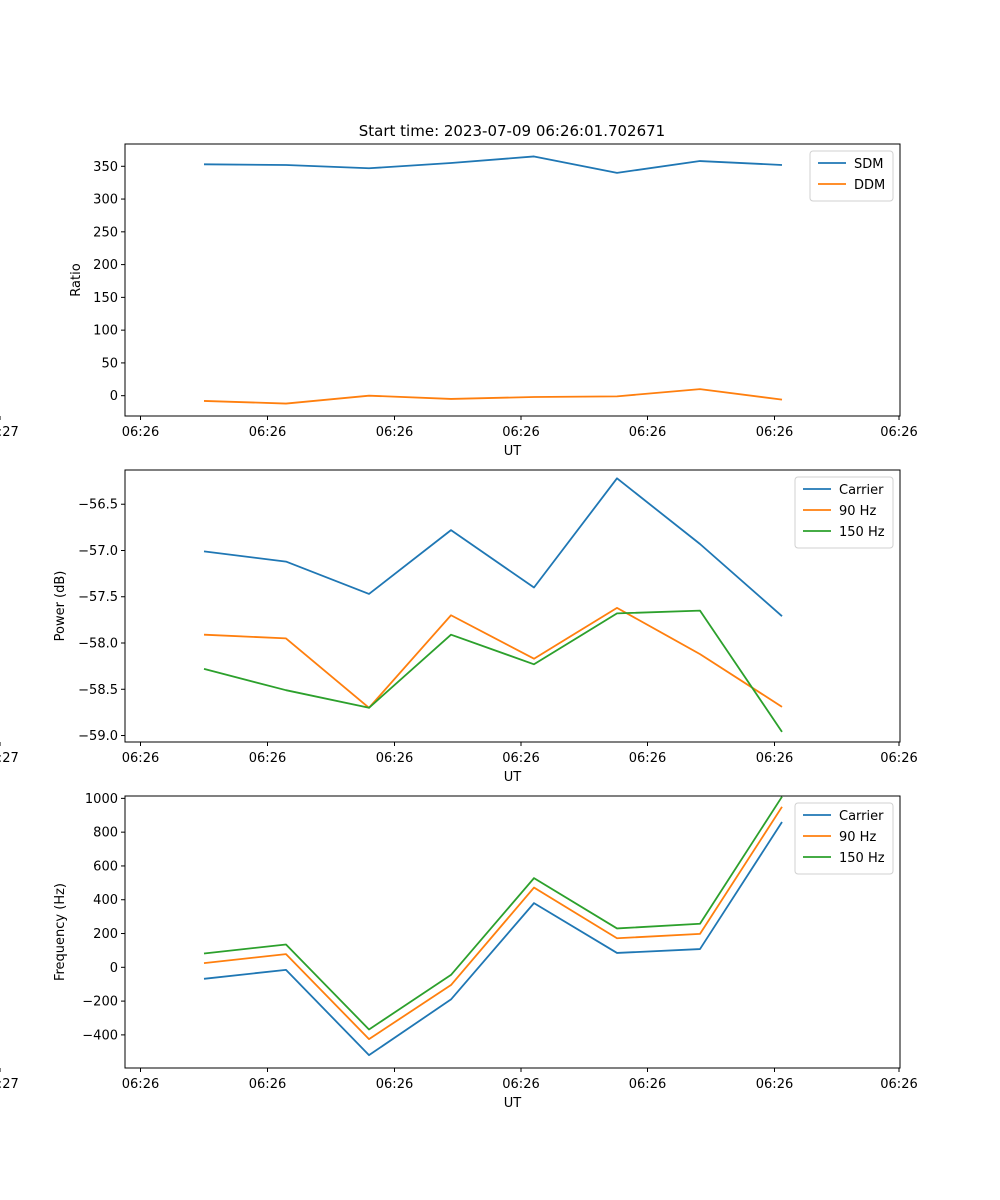 The height and width of the screenshot is (1200, 1000). Describe the element at coordinates (512, 131) in the screenshot. I see `chart-title: Start time: 2023-07-09 06:26:01.702671` at that location.